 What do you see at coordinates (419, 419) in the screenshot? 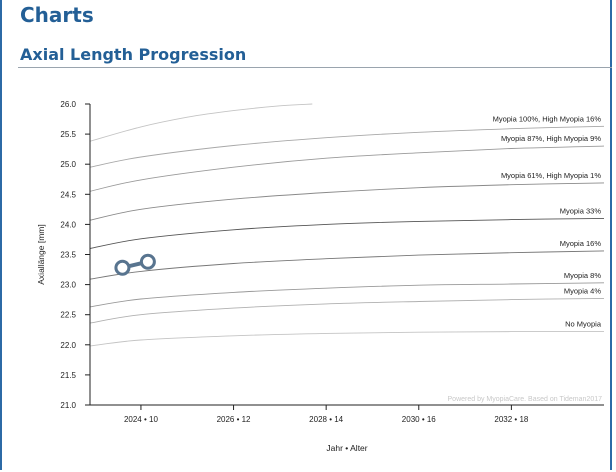
I see `x-tick-label: 2030 • 16` at bounding box center [419, 419].